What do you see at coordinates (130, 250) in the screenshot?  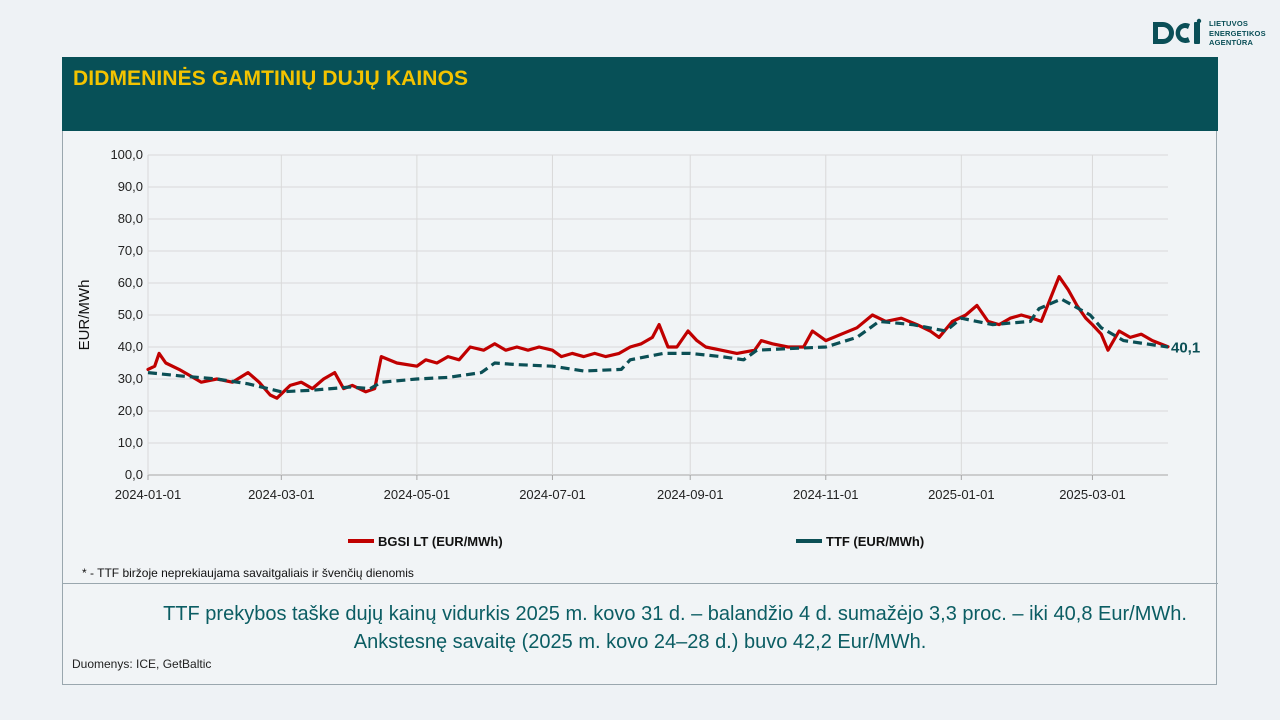 I see `y-tick-label: 70,0` at bounding box center [130, 250].